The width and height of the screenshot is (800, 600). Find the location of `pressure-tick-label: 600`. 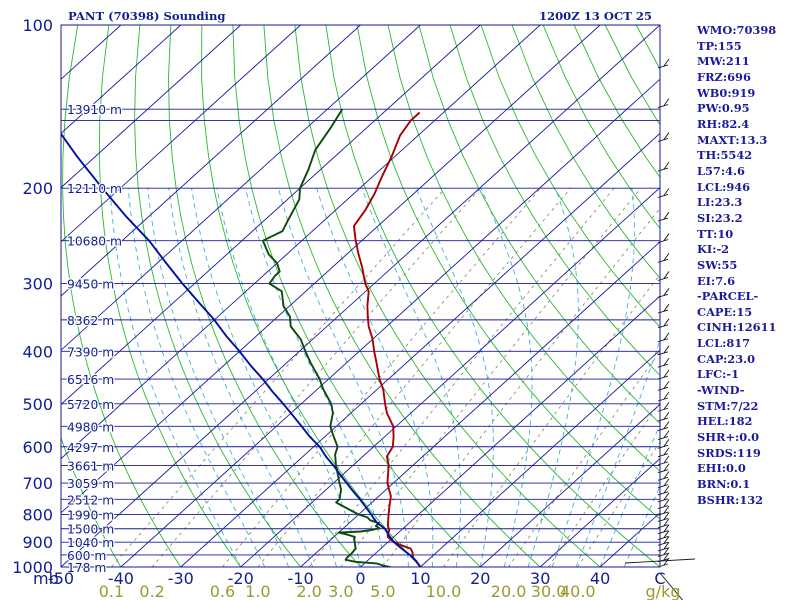

pressure-tick-label: 600 is located at coordinates (37, 447).